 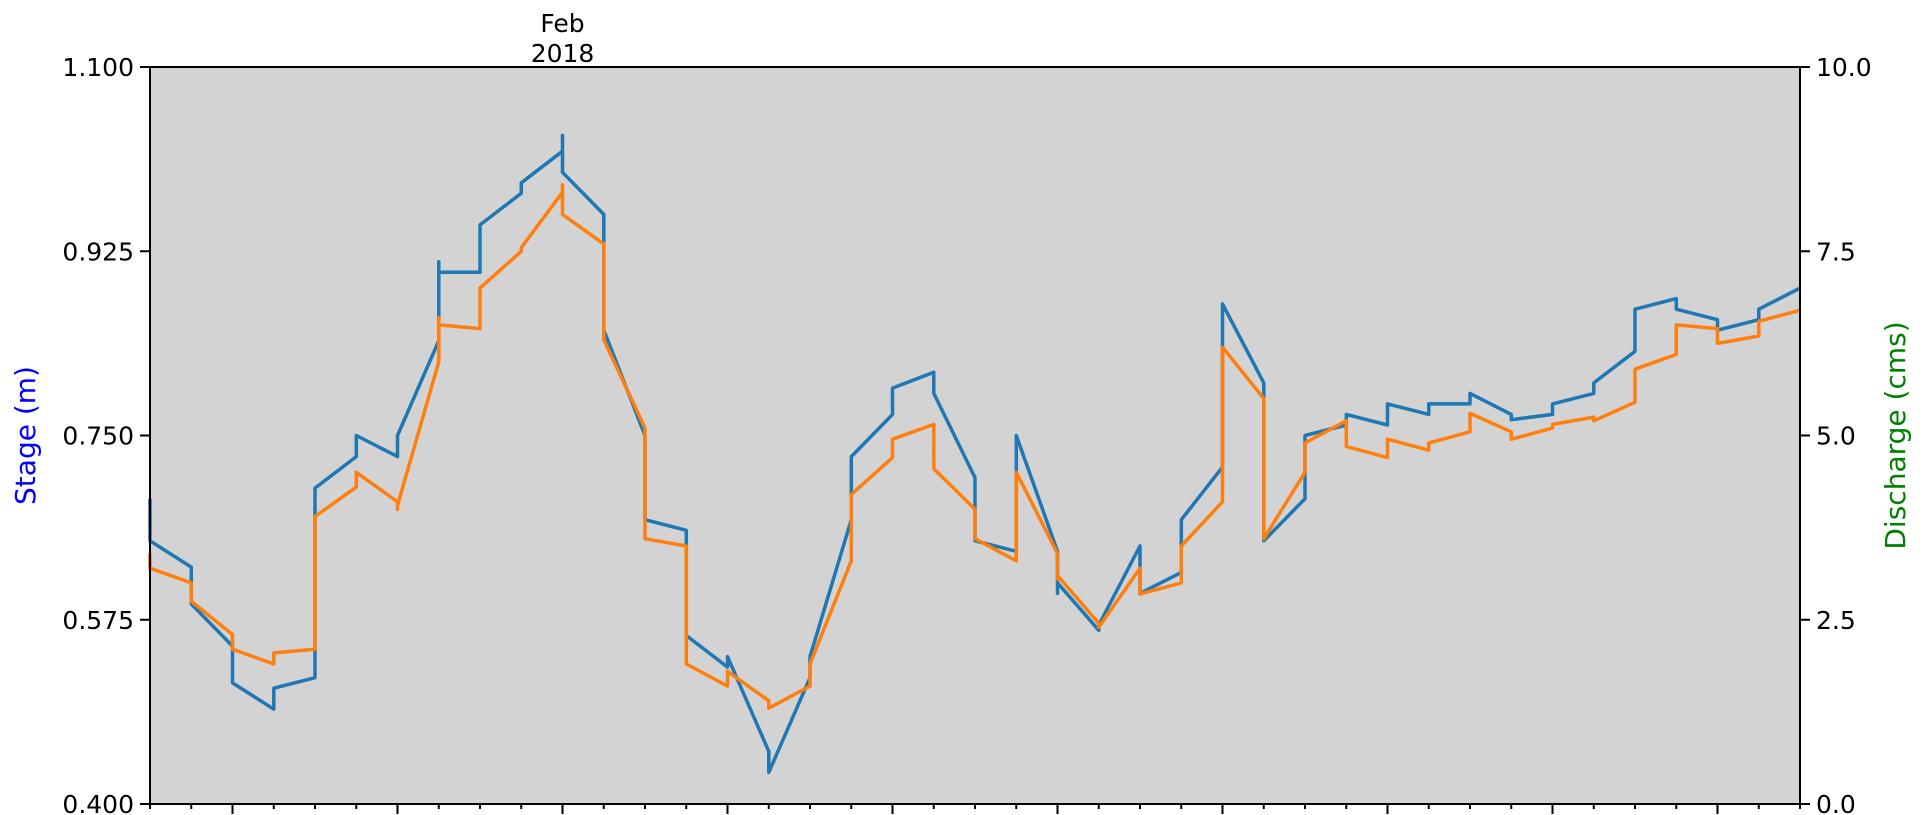 What do you see at coordinates (1836, 620) in the screenshot?
I see `right-y-tick-label: 2.5` at bounding box center [1836, 620].